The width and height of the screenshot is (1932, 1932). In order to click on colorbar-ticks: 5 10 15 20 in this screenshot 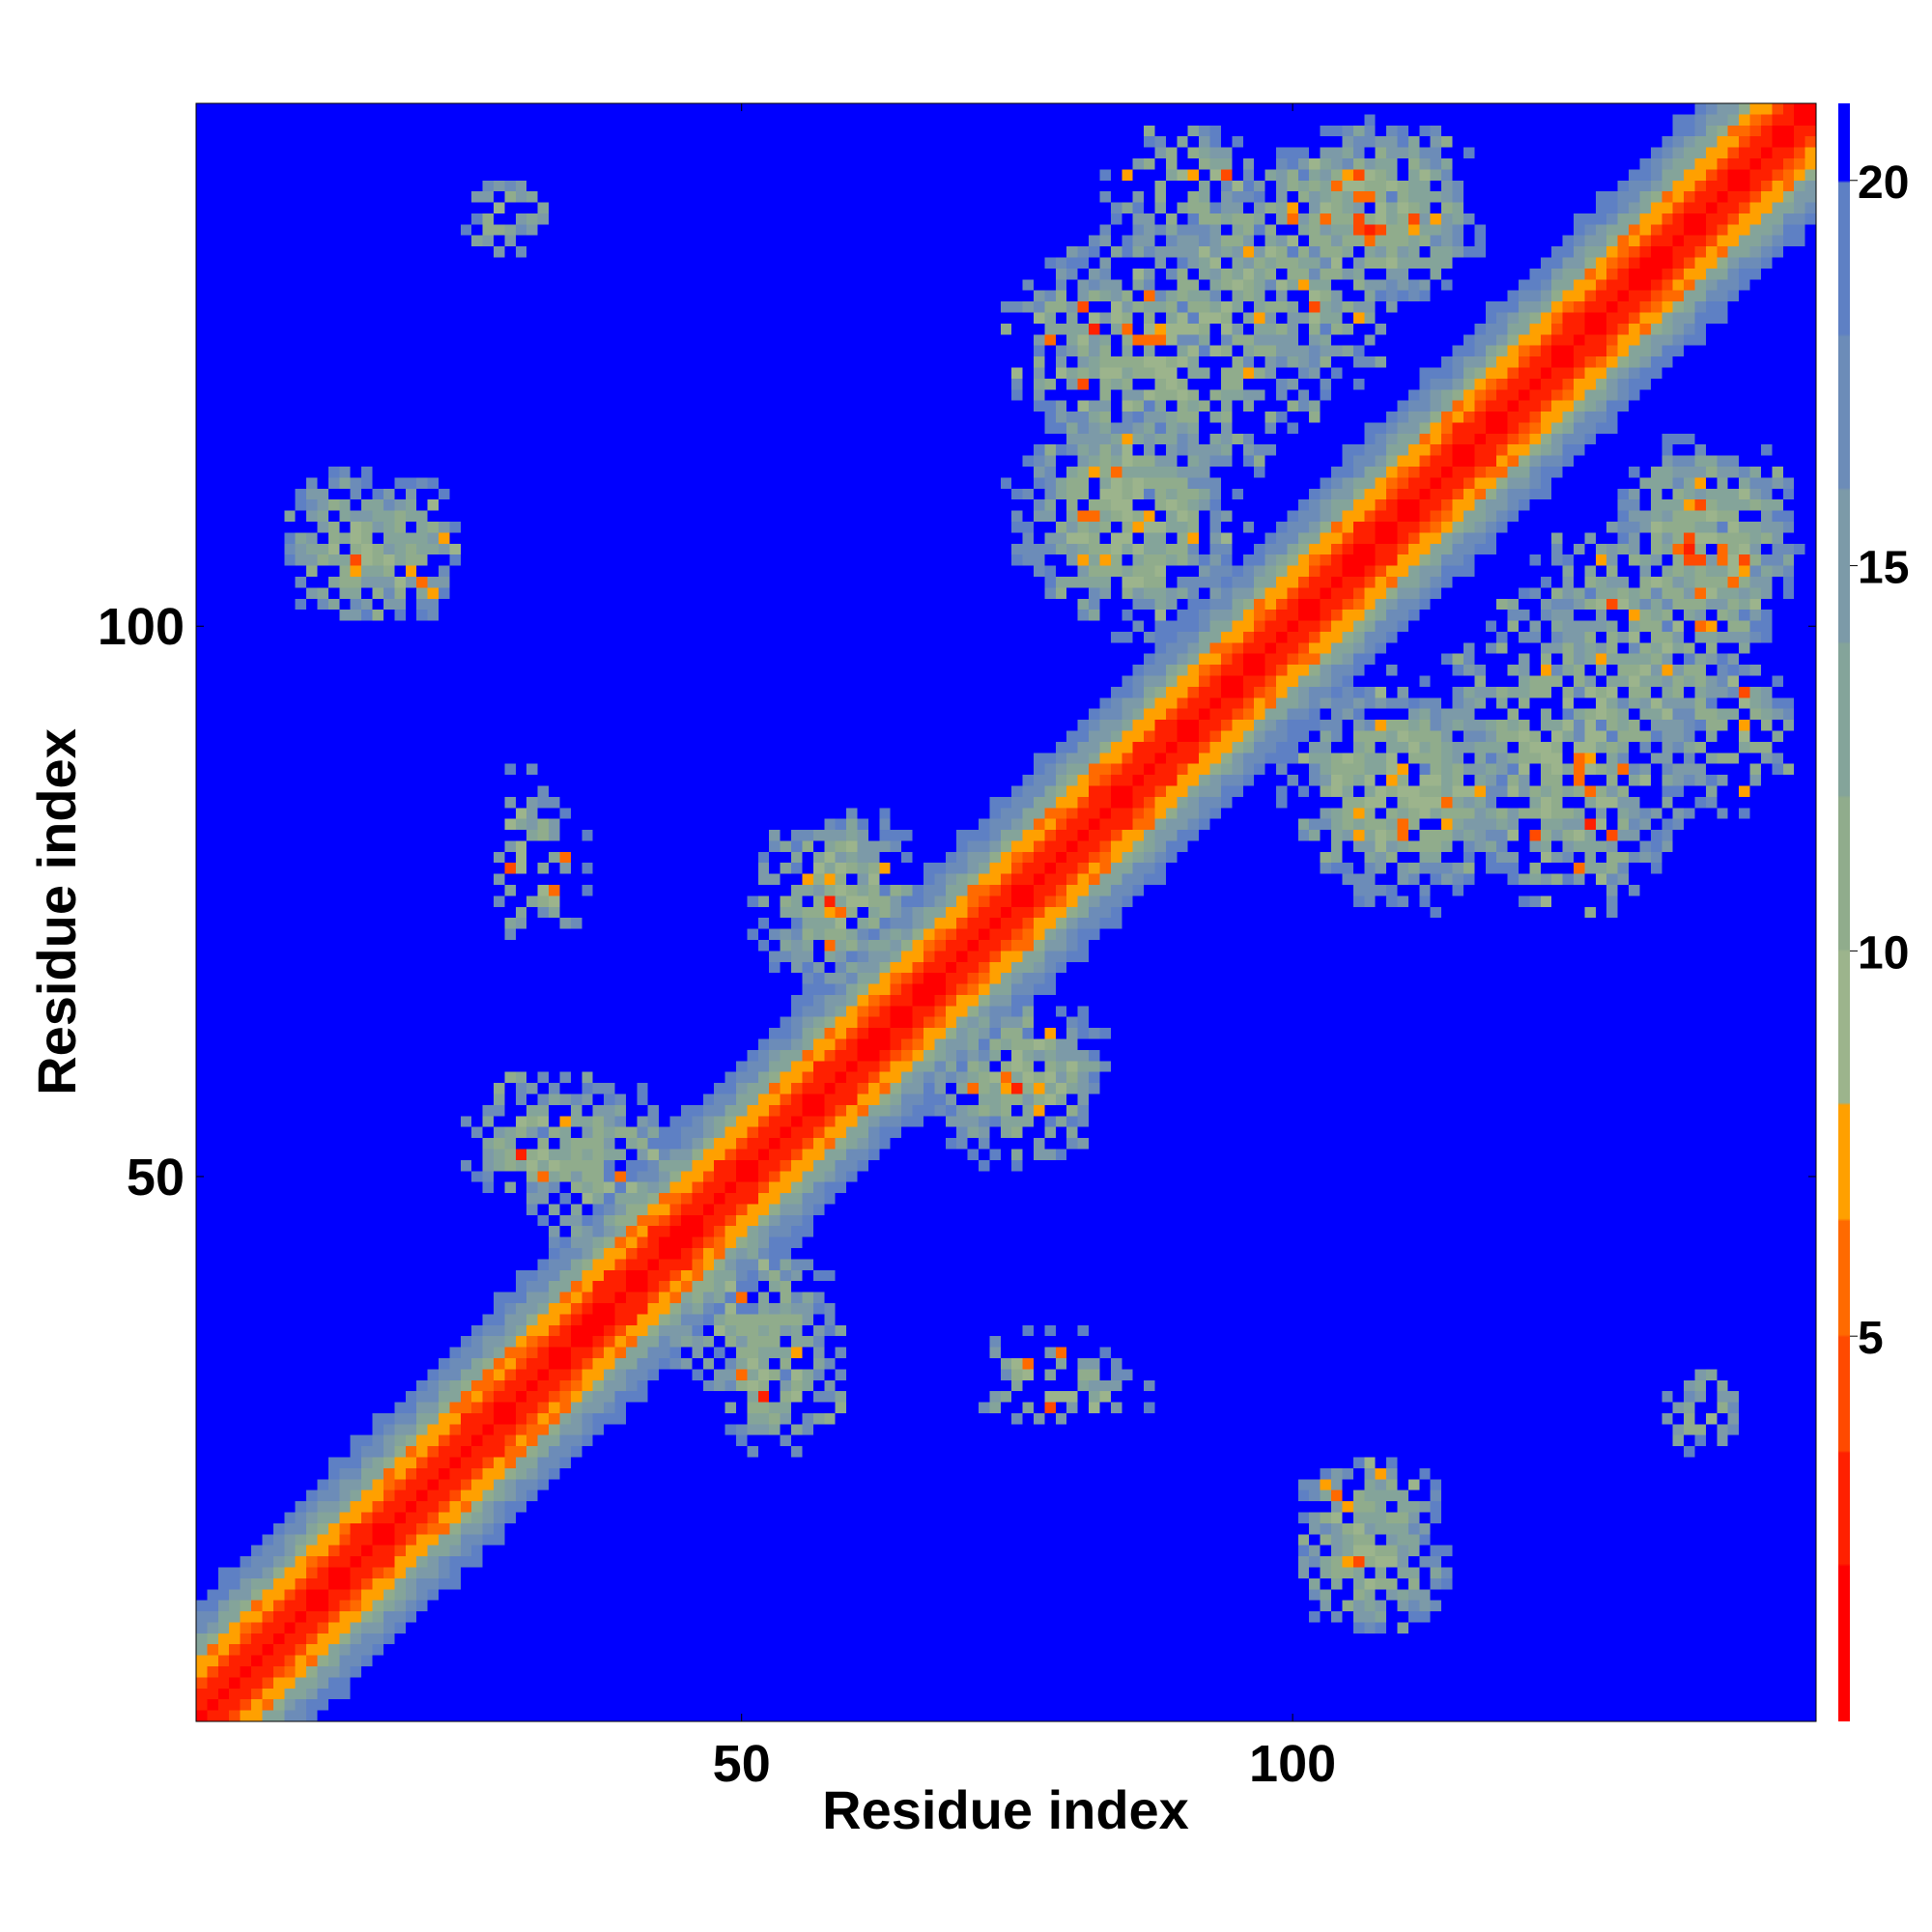, I will do `click(1879, 760)`.